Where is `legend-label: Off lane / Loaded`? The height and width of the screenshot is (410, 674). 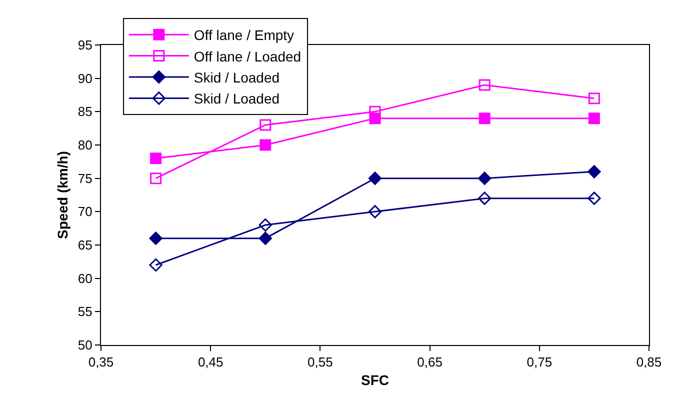
legend-label: Off lane / Loaded is located at coordinates (248, 56).